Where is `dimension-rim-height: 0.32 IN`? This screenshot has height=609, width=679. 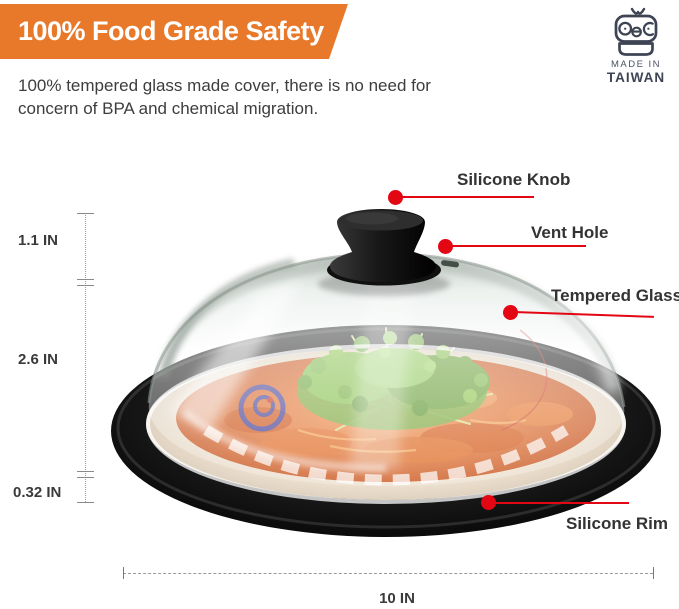 dimension-rim-height: 0.32 IN is located at coordinates (37, 492).